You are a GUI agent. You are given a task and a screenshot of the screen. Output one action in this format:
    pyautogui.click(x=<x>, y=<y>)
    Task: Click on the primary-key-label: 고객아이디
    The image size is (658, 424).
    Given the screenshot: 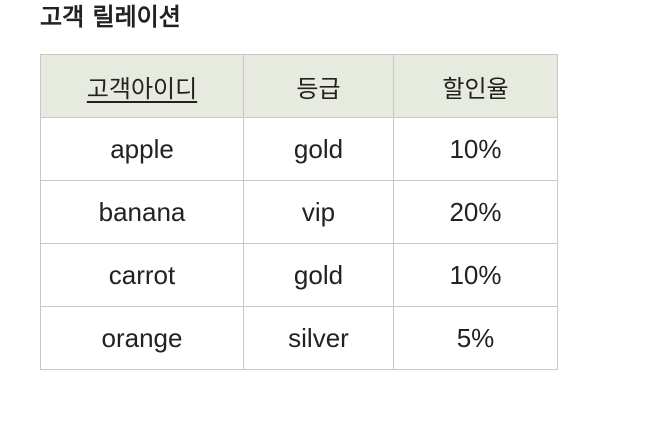 What is the action you would take?
    pyautogui.click(x=142, y=88)
    